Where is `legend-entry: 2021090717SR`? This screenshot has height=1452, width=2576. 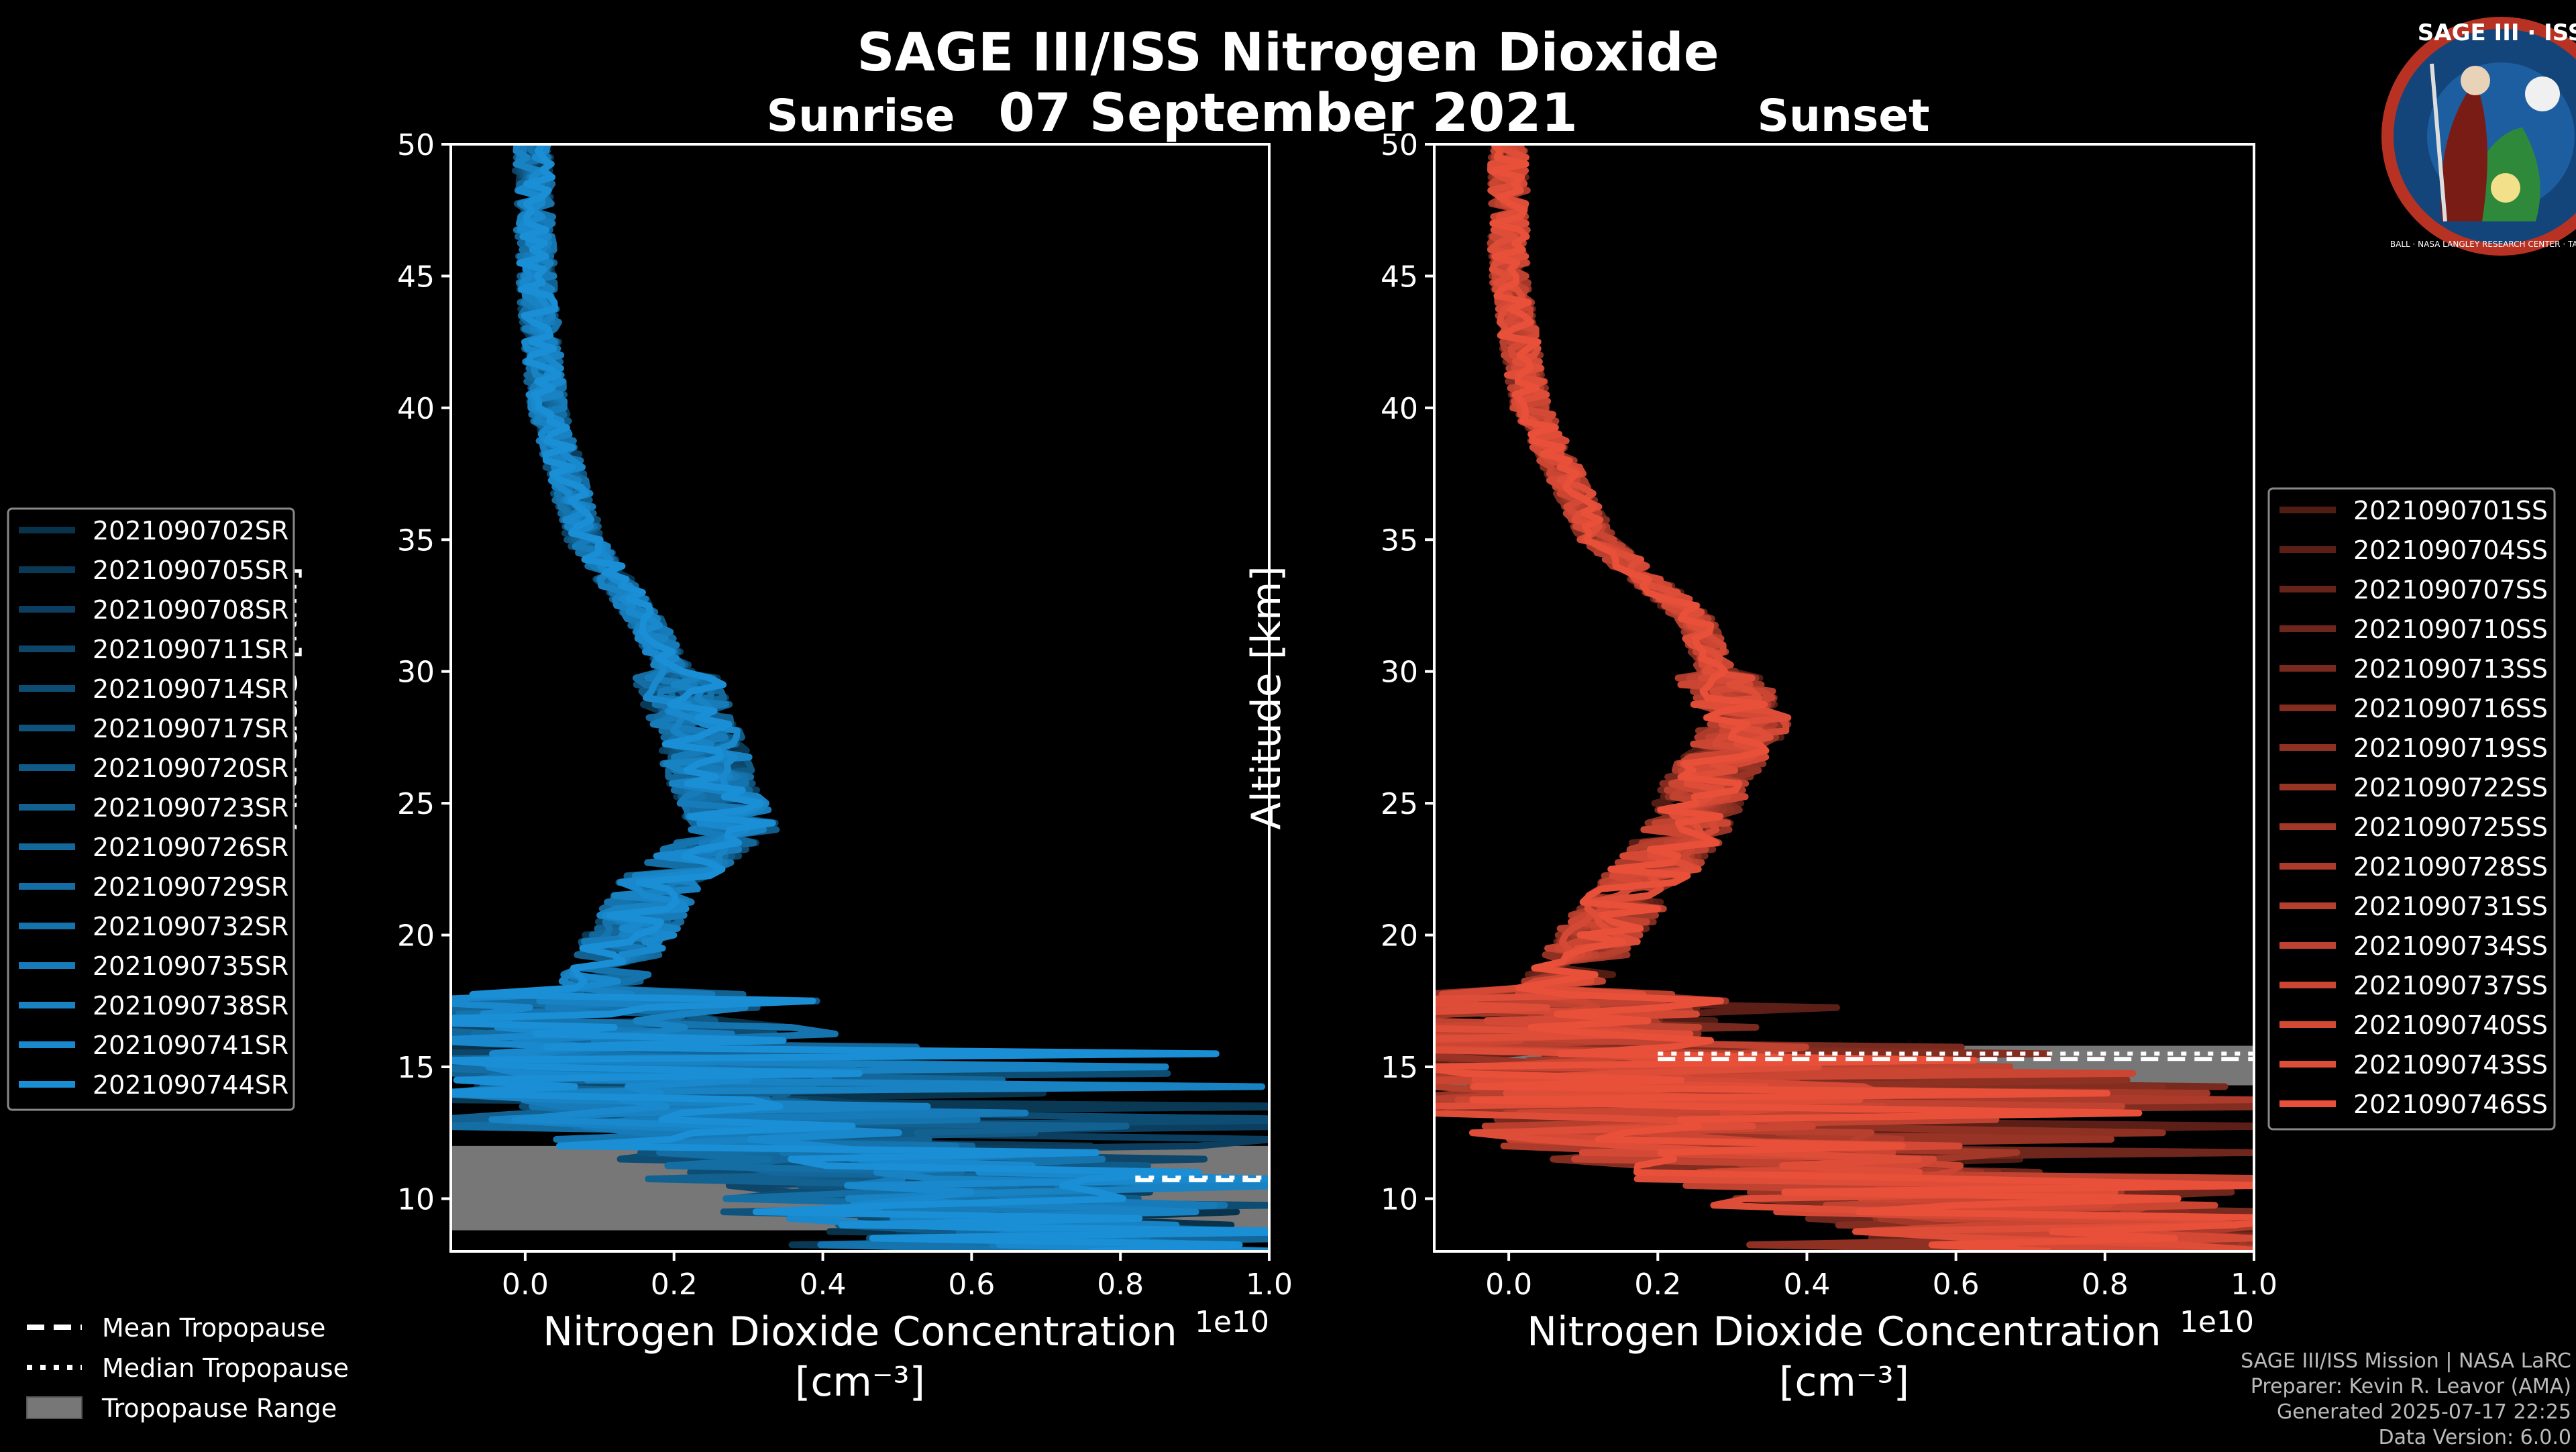 legend-entry: 2021090717SR is located at coordinates (190, 729).